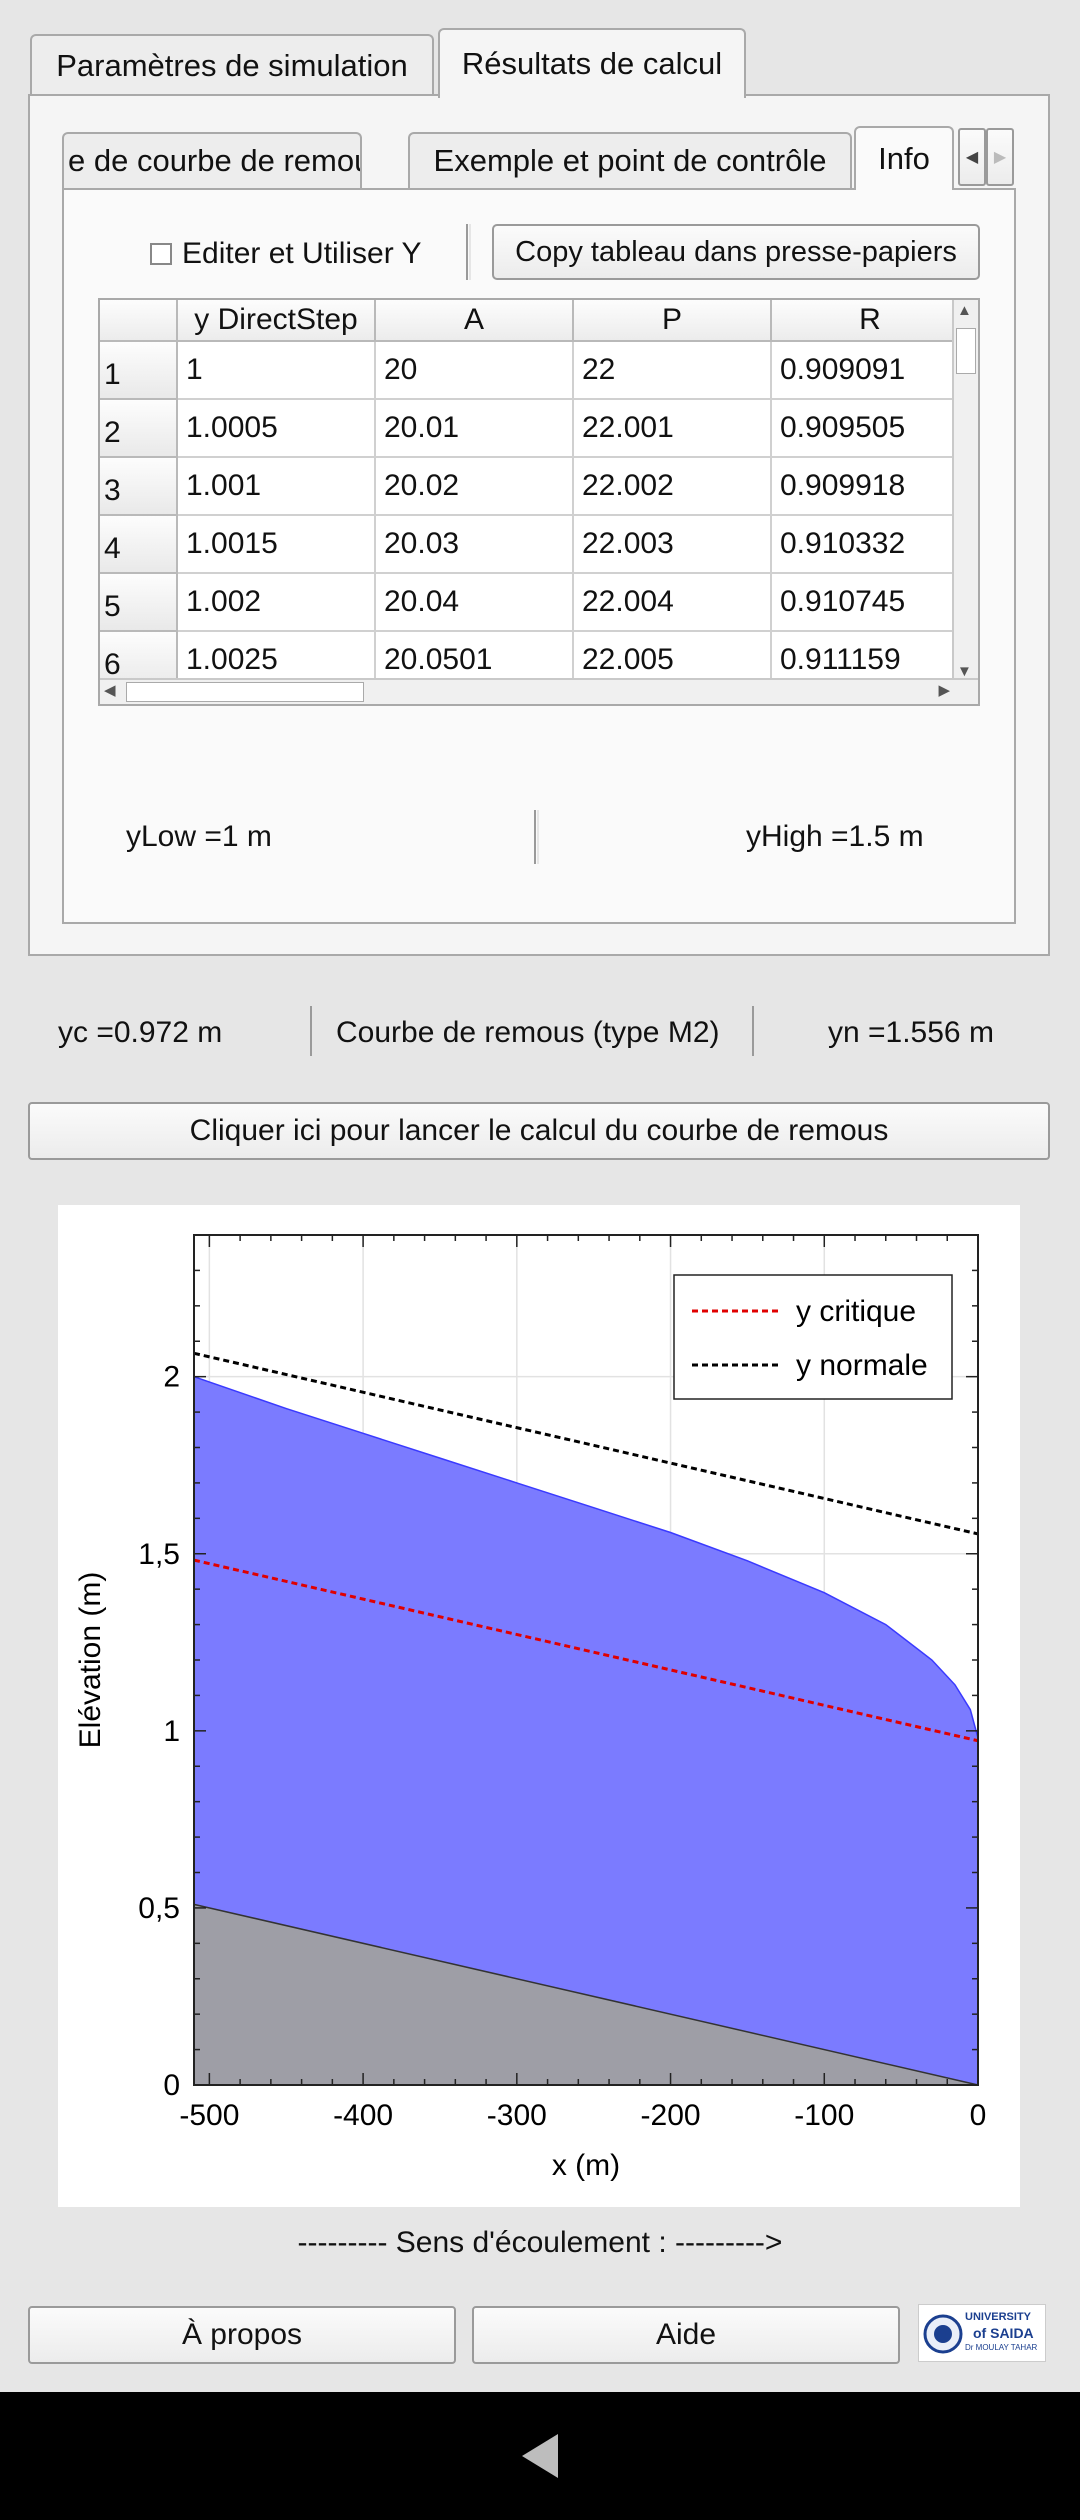  I want to click on table-cell: 20.04, so click(475, 603).